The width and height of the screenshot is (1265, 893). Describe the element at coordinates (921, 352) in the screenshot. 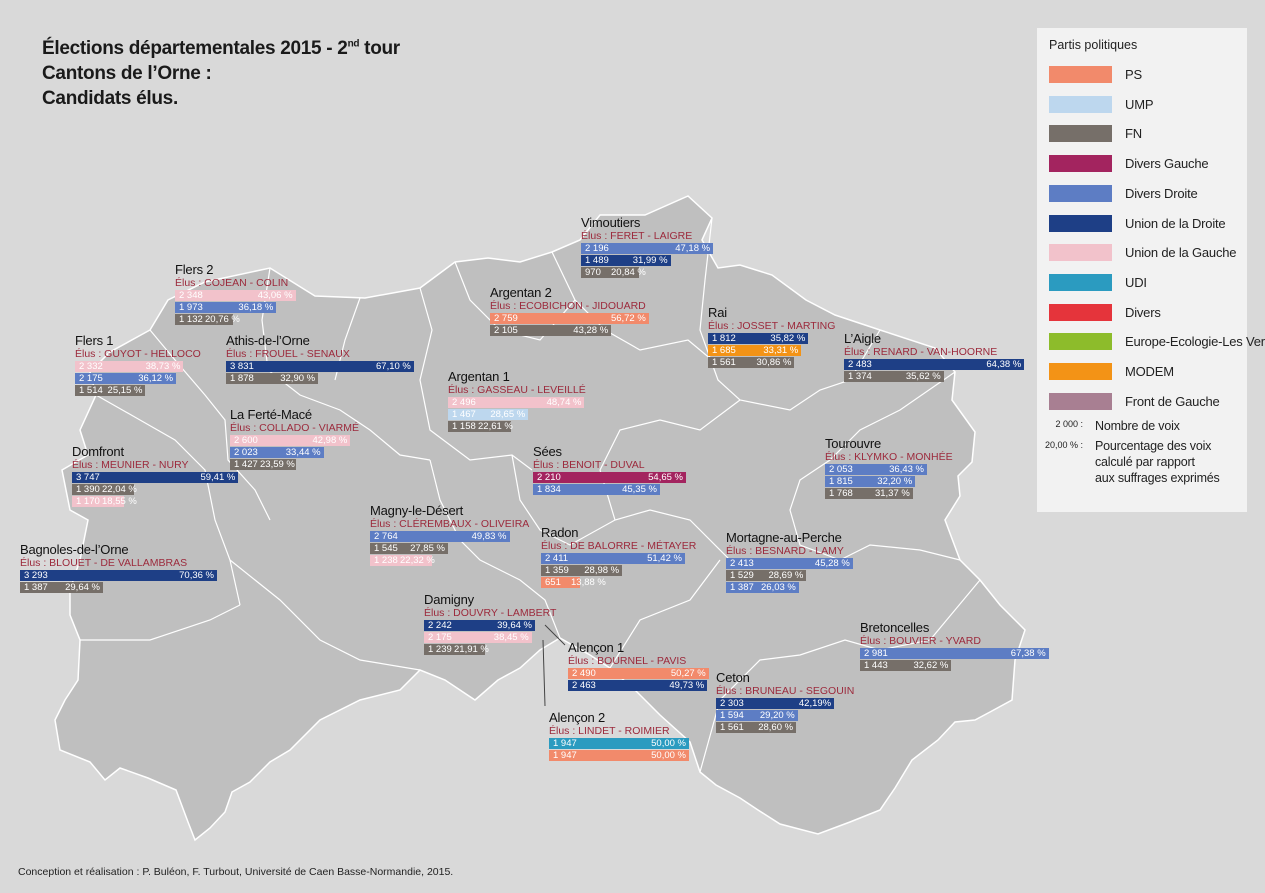

I see `canton-elus: Élus : RENARD - VAN-HOORNE` at that location.